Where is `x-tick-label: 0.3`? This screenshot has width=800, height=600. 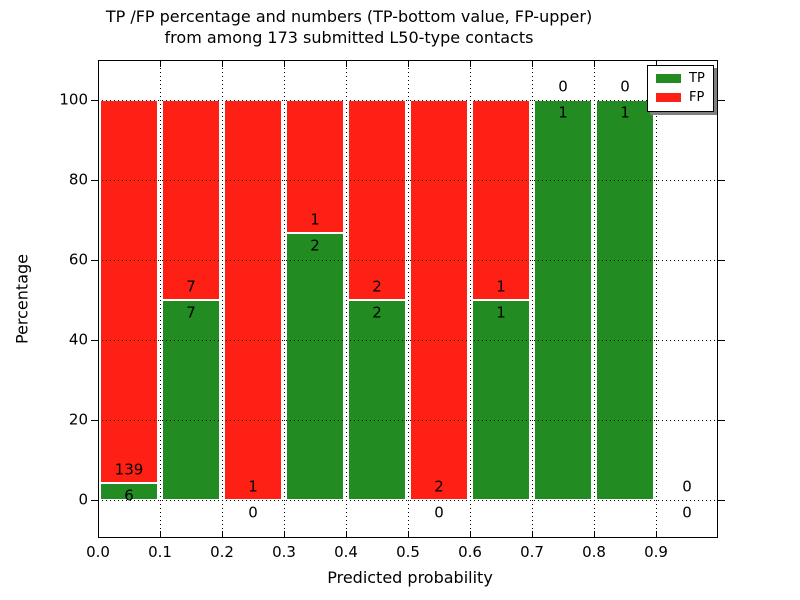 x-tick-label: 0.3 is located at coordinates (284, 552).